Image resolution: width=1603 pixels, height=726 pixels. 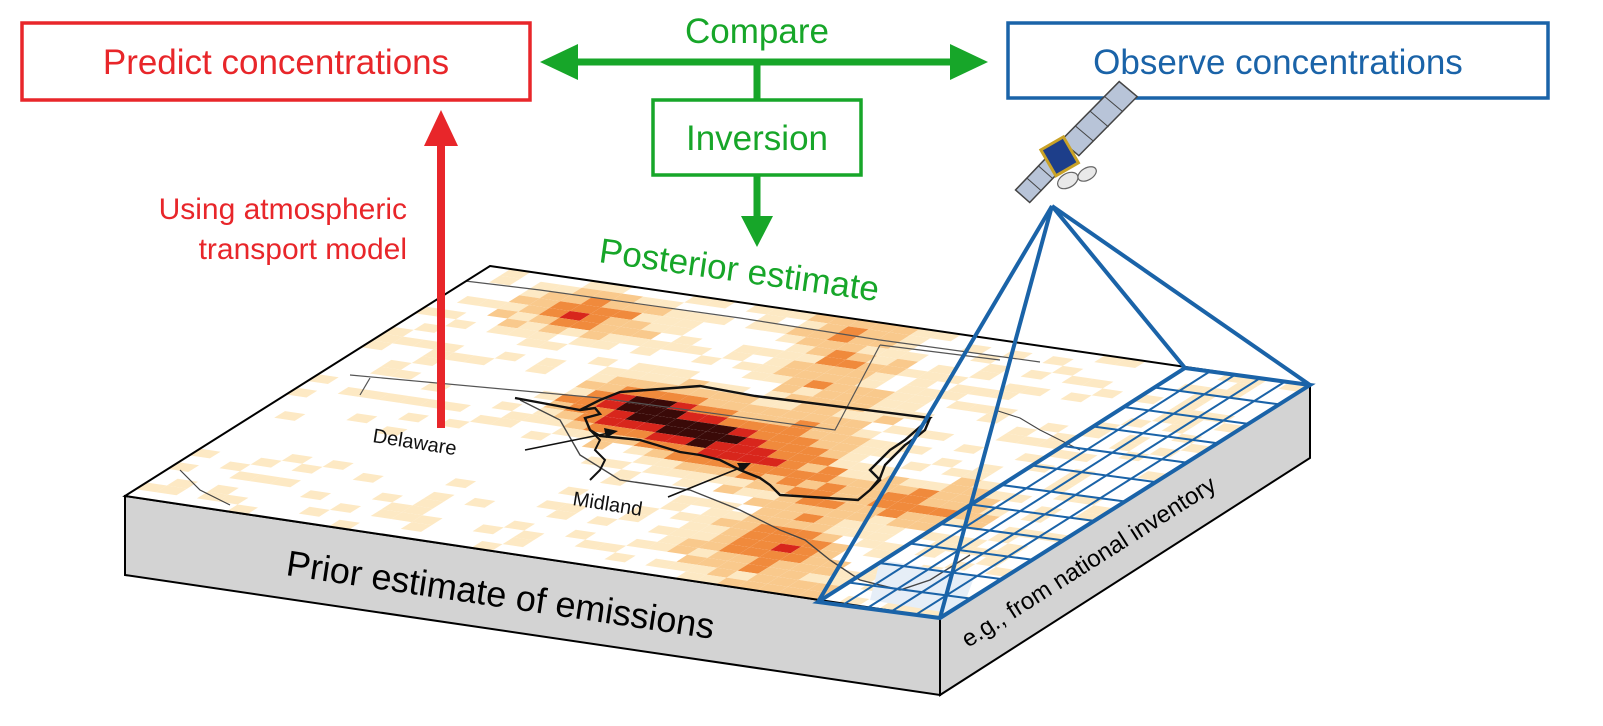 What do you see at coordinates (283, 209) in the screenshot?
I see `transport-label-line1: Using atmospheric` at bounding box center [283, 209].